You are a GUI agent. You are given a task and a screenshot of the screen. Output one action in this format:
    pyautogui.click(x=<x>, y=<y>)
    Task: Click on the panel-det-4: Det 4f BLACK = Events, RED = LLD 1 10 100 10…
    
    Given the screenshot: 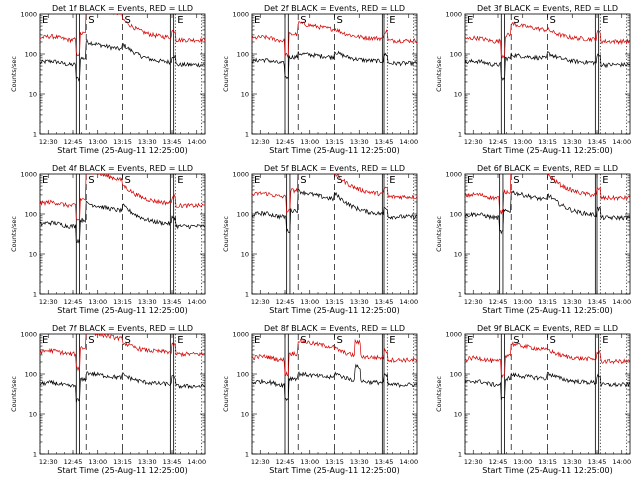 What is the action you would take?
    pyautogui.click(x=108, y=239)
    